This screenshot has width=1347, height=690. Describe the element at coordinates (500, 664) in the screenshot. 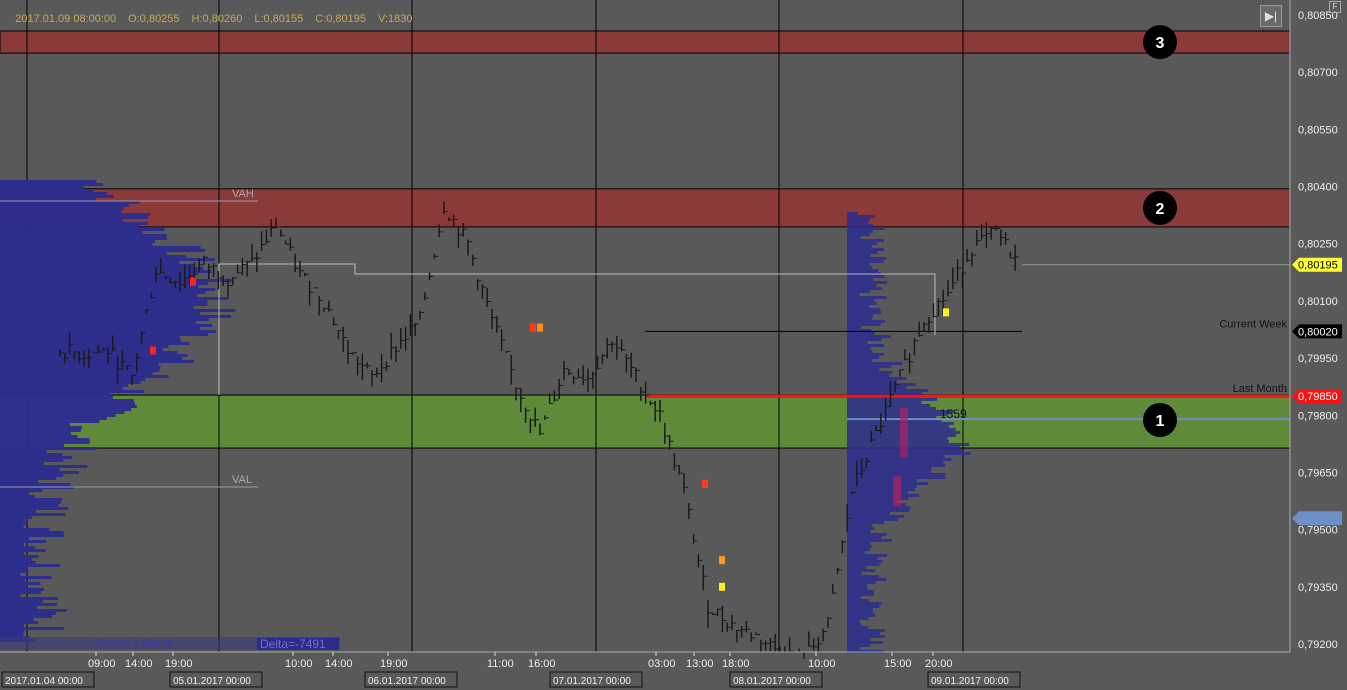

I see `time-tick-label: 11:00` at that location.